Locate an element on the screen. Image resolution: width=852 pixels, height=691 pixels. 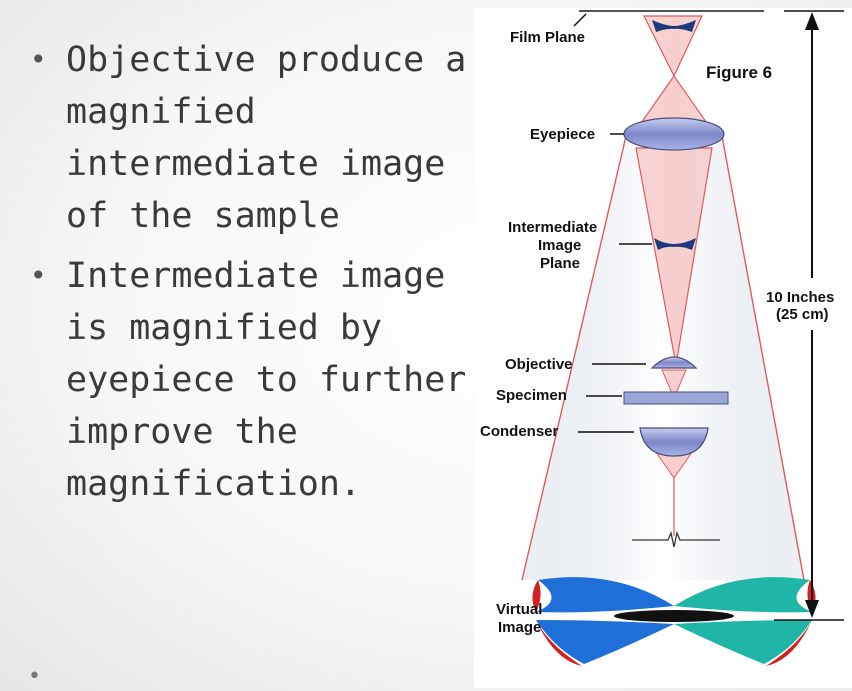
distance-arrow-up-icon is located at coordinates (812, 21).